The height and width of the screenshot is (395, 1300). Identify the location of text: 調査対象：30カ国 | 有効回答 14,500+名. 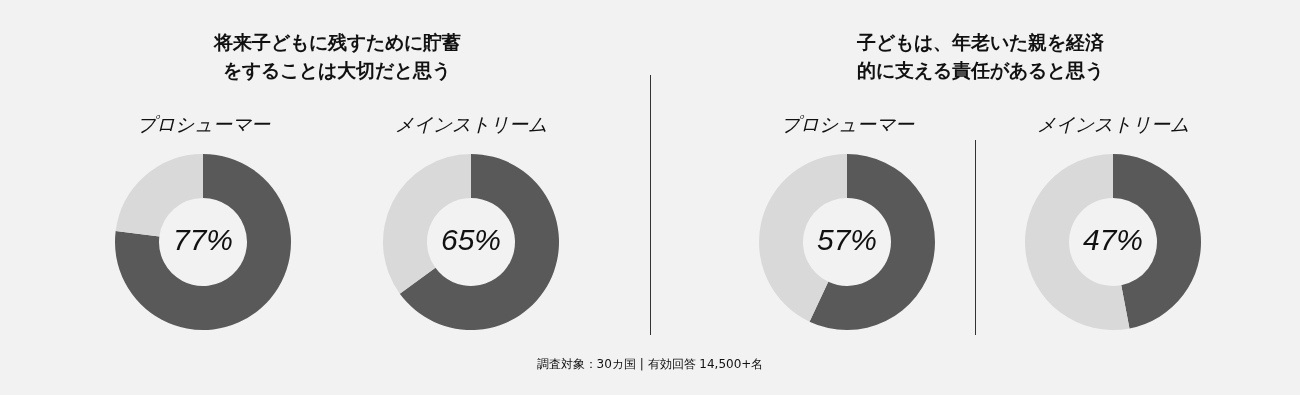
(650, 364).